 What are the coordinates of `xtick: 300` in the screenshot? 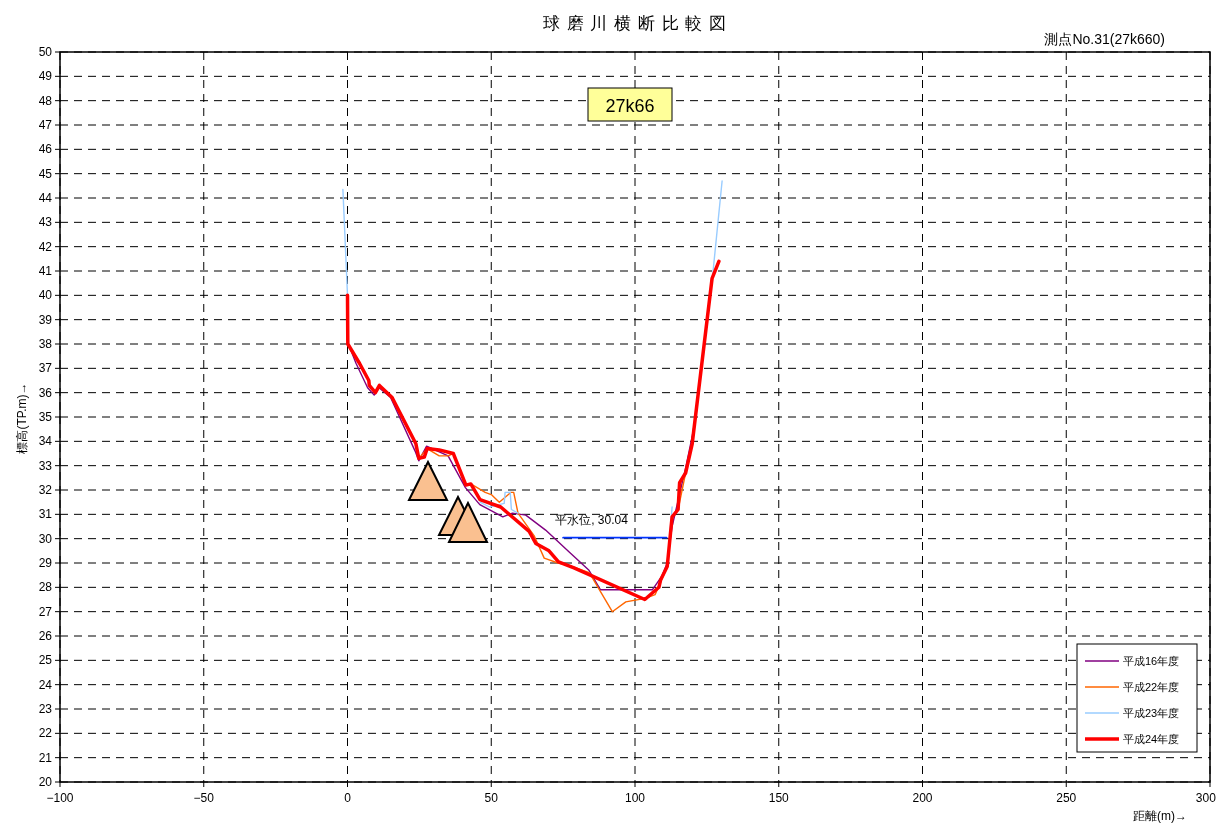 It's located at (1205, 798).